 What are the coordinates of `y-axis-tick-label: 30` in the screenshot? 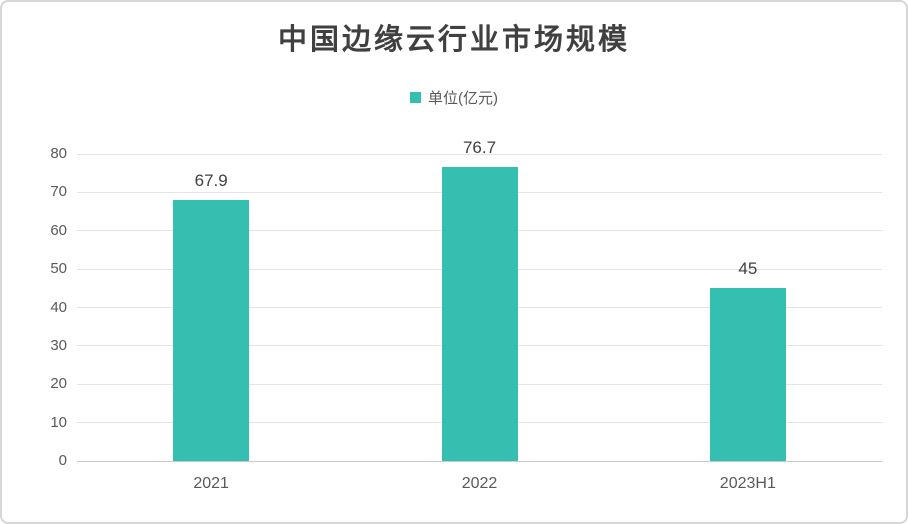 It's located at (58, 345).